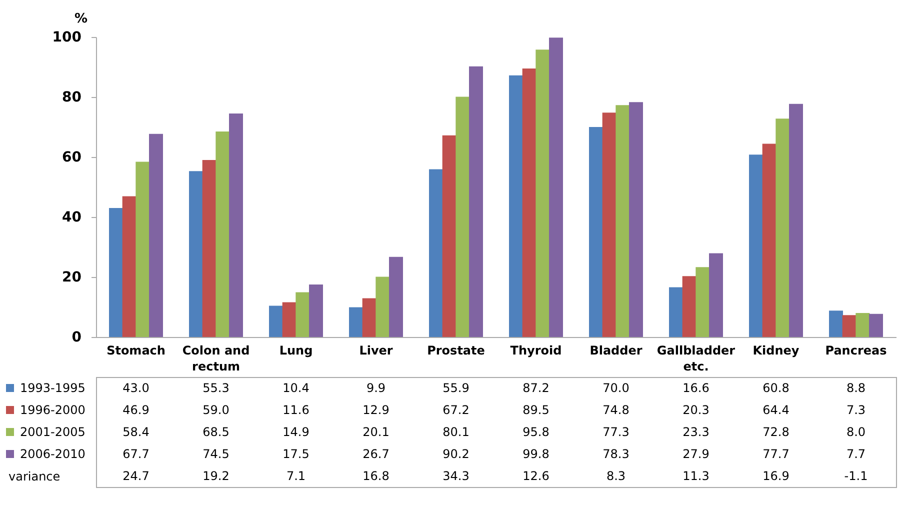  Describe the element at coordinates (856, 351) in the screenshot. I see `x-tick-label: Pancreas` at that location.